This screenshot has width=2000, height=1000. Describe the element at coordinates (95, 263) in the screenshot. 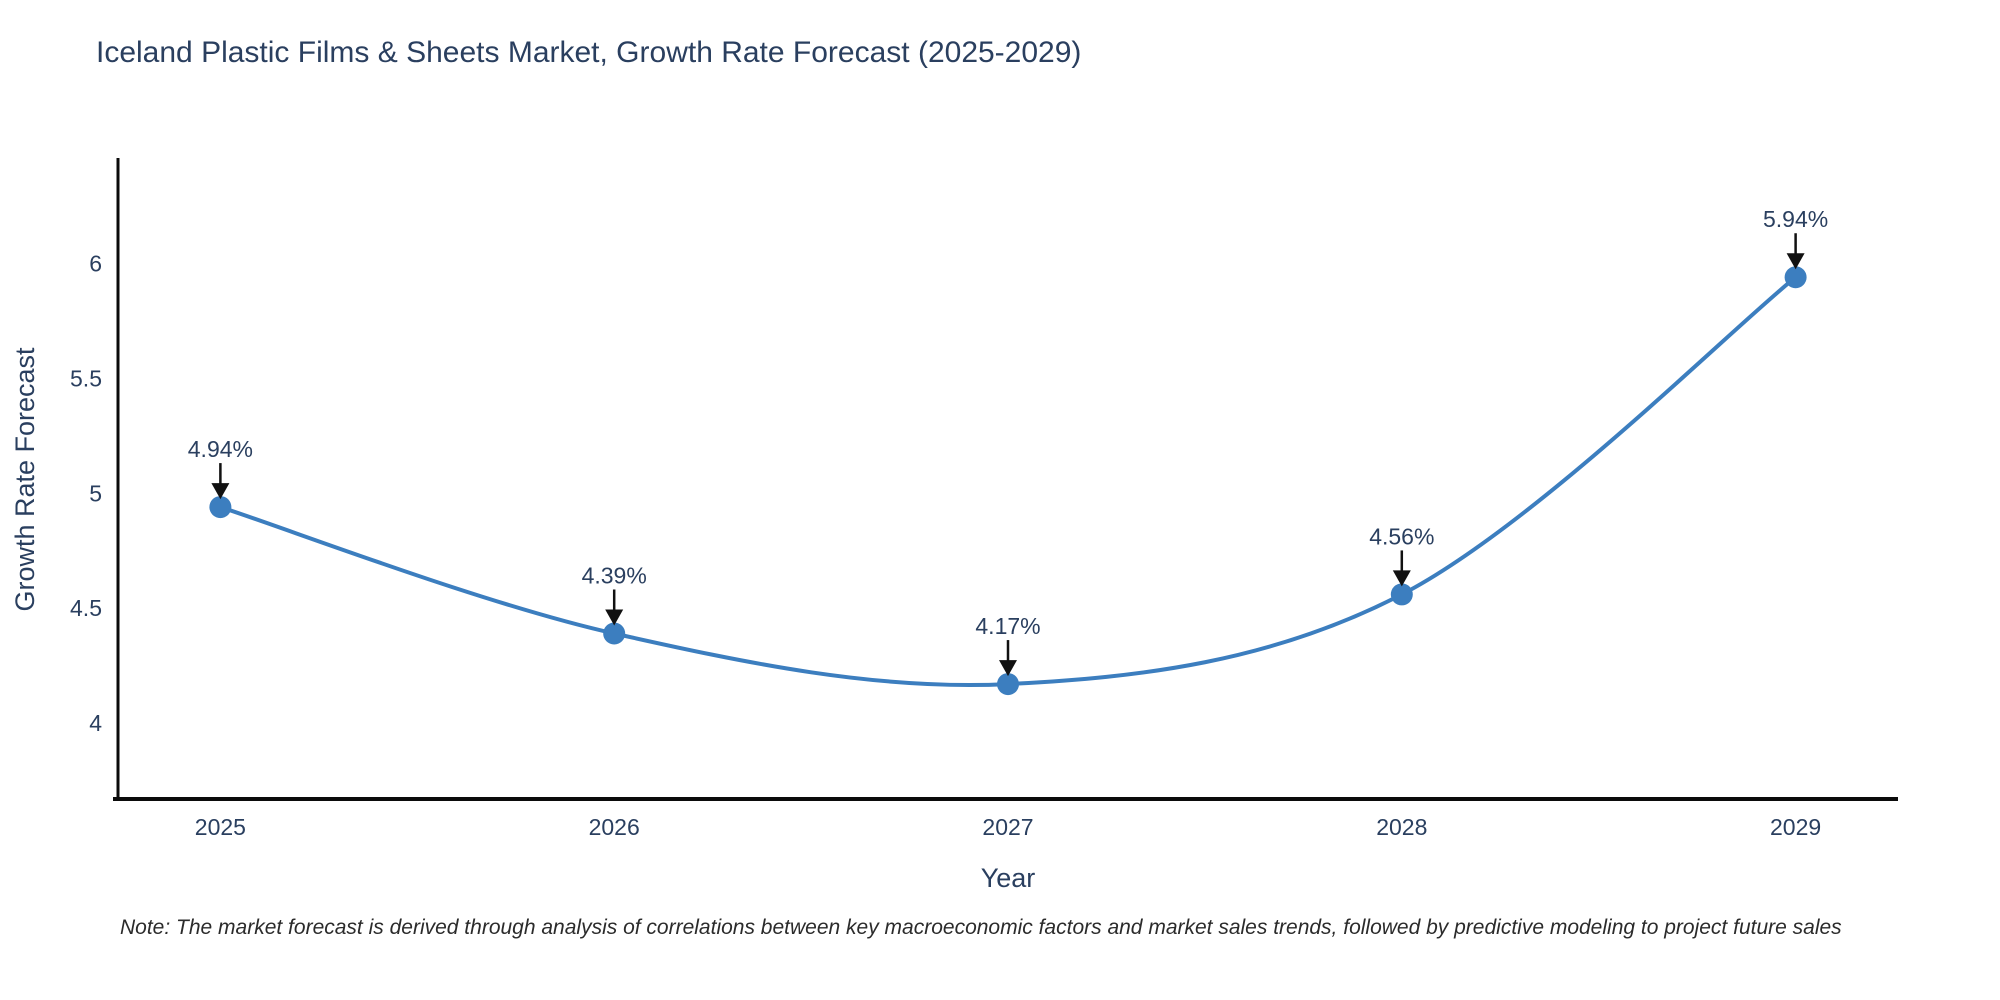

I see `y-tick-label: 6` at that location.